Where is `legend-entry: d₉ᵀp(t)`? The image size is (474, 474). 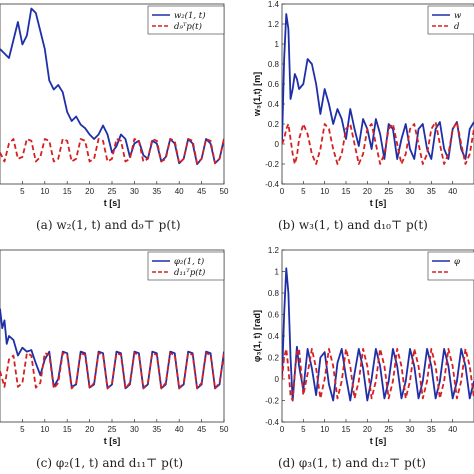
legend-entry: d₉ᵀp(t) is located at coordinates (188, 26).